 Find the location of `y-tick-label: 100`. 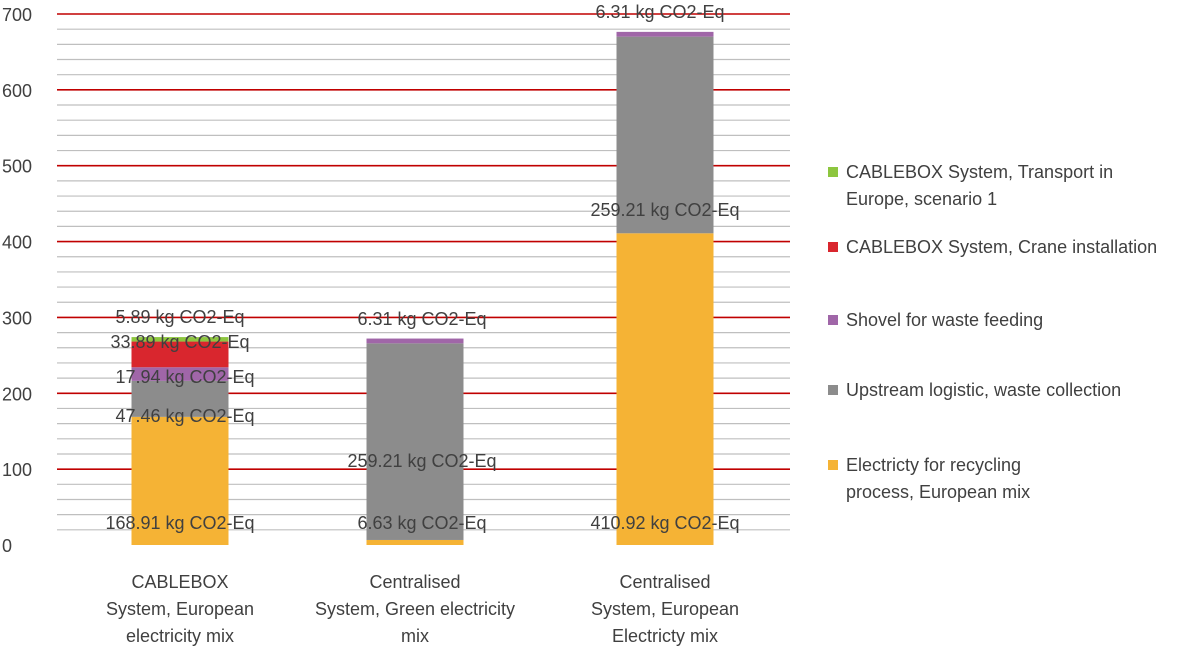

y-tick-label: 100 is located at coordinates (17, 470).